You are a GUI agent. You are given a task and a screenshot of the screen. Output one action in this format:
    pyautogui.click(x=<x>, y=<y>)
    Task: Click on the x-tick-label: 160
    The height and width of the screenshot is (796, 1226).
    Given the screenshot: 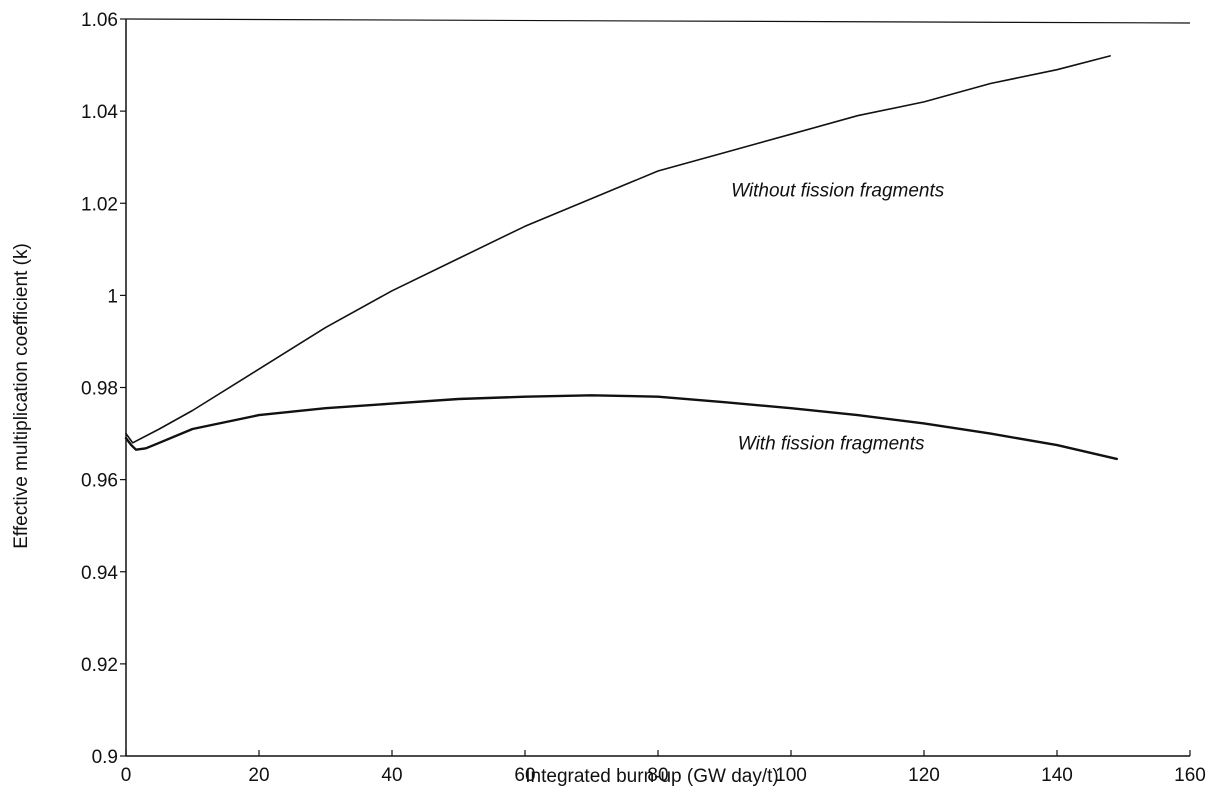 What is the action you would take?
    pyautogui.click(x=1190, y=775)
    